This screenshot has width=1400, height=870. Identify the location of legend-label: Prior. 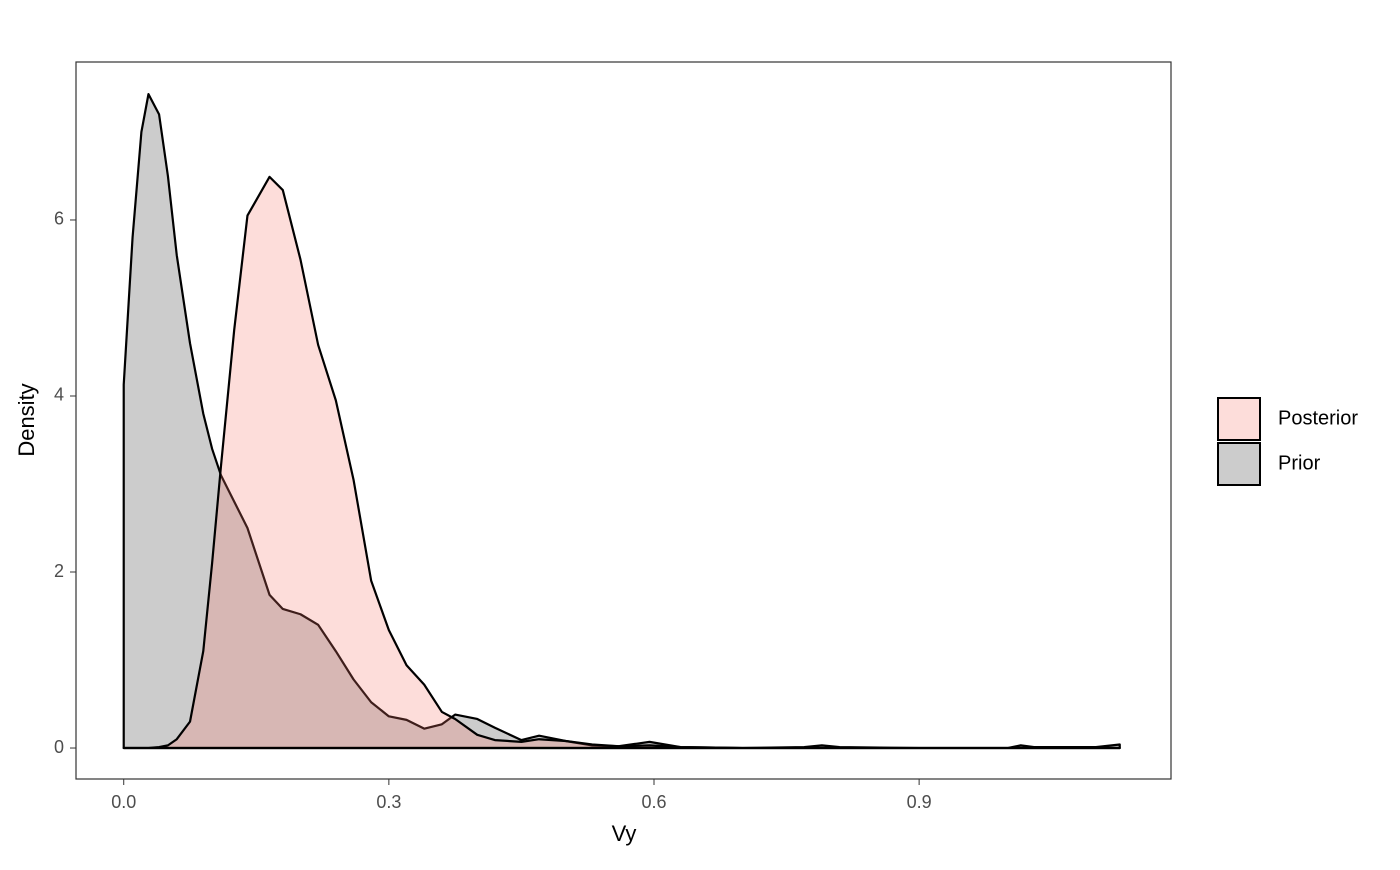
(1299, 463).